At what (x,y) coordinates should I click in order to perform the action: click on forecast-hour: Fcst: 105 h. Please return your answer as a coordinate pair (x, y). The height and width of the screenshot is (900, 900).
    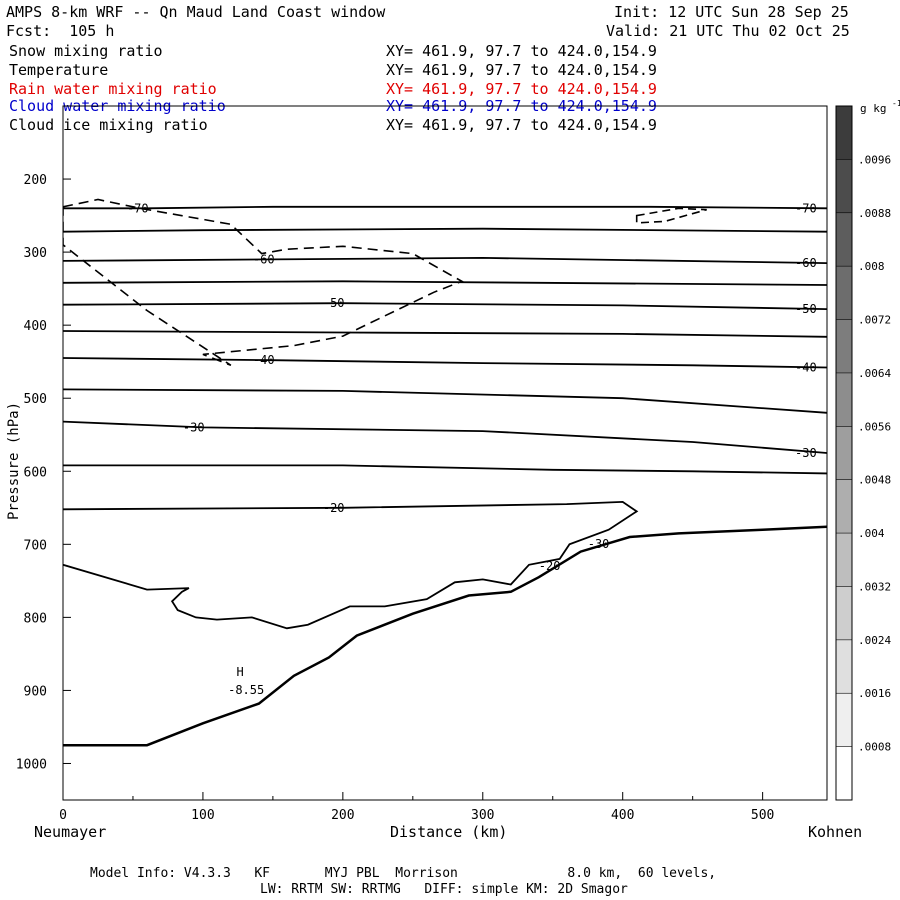
    Looking at the image, I should click on (60, 31).